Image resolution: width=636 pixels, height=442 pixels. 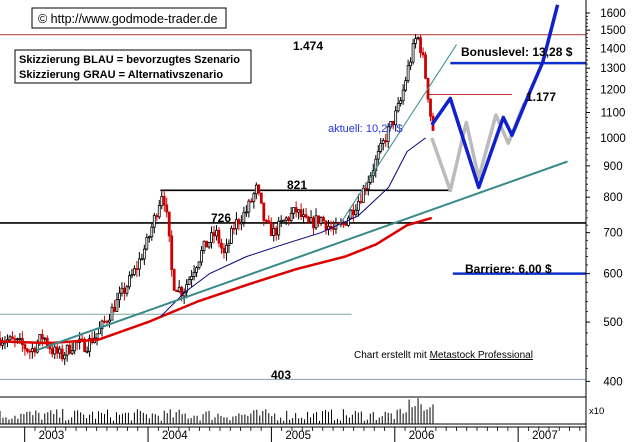 I want to click on y-tick-label-8: 800, so click(x=612, y=198).